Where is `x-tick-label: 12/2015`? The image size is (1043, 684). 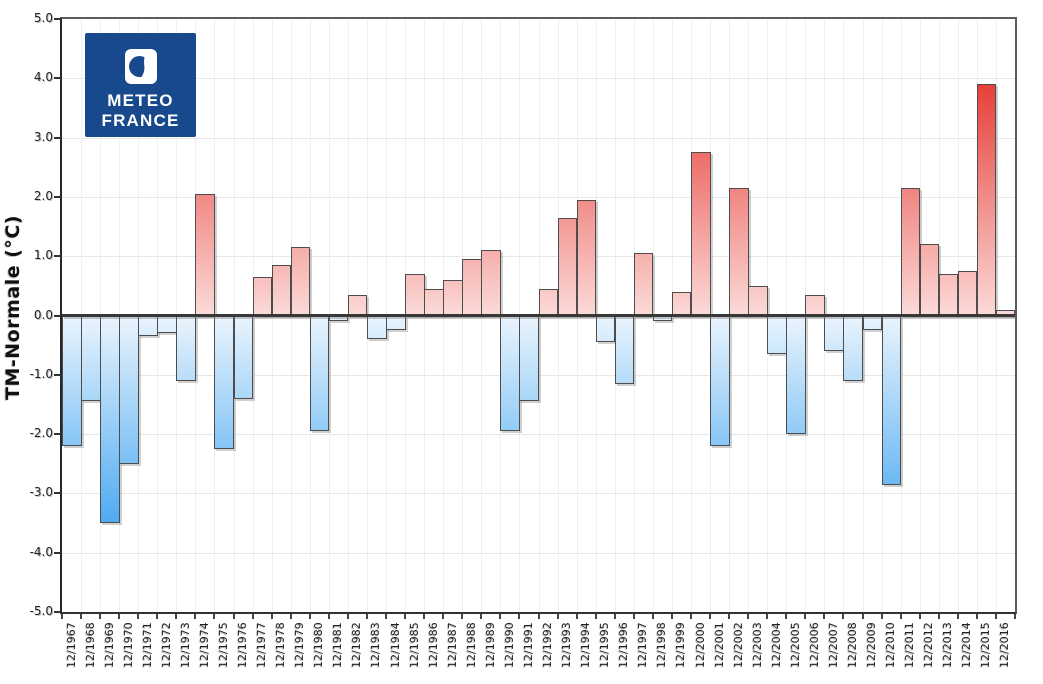
x-tick-label: 12/2015 is located at coordinates (986, 645).